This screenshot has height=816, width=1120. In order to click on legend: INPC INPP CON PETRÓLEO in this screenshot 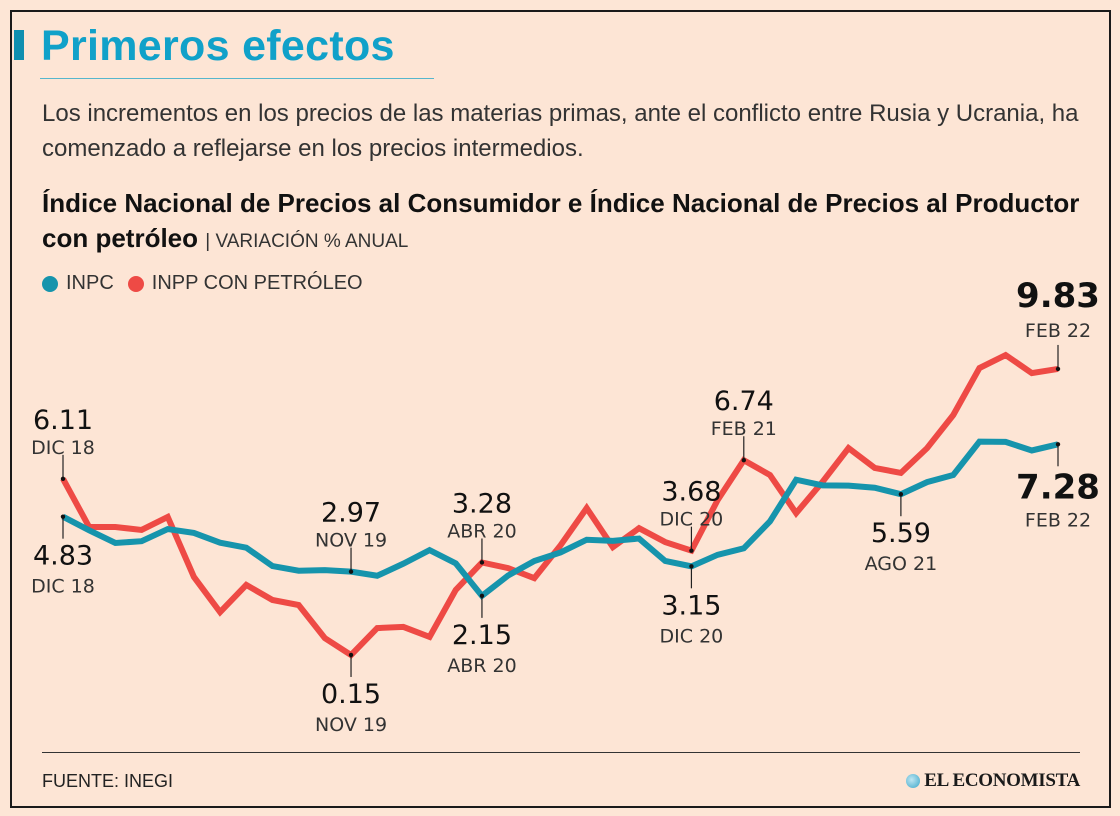, I will do `click(209, 283)`.